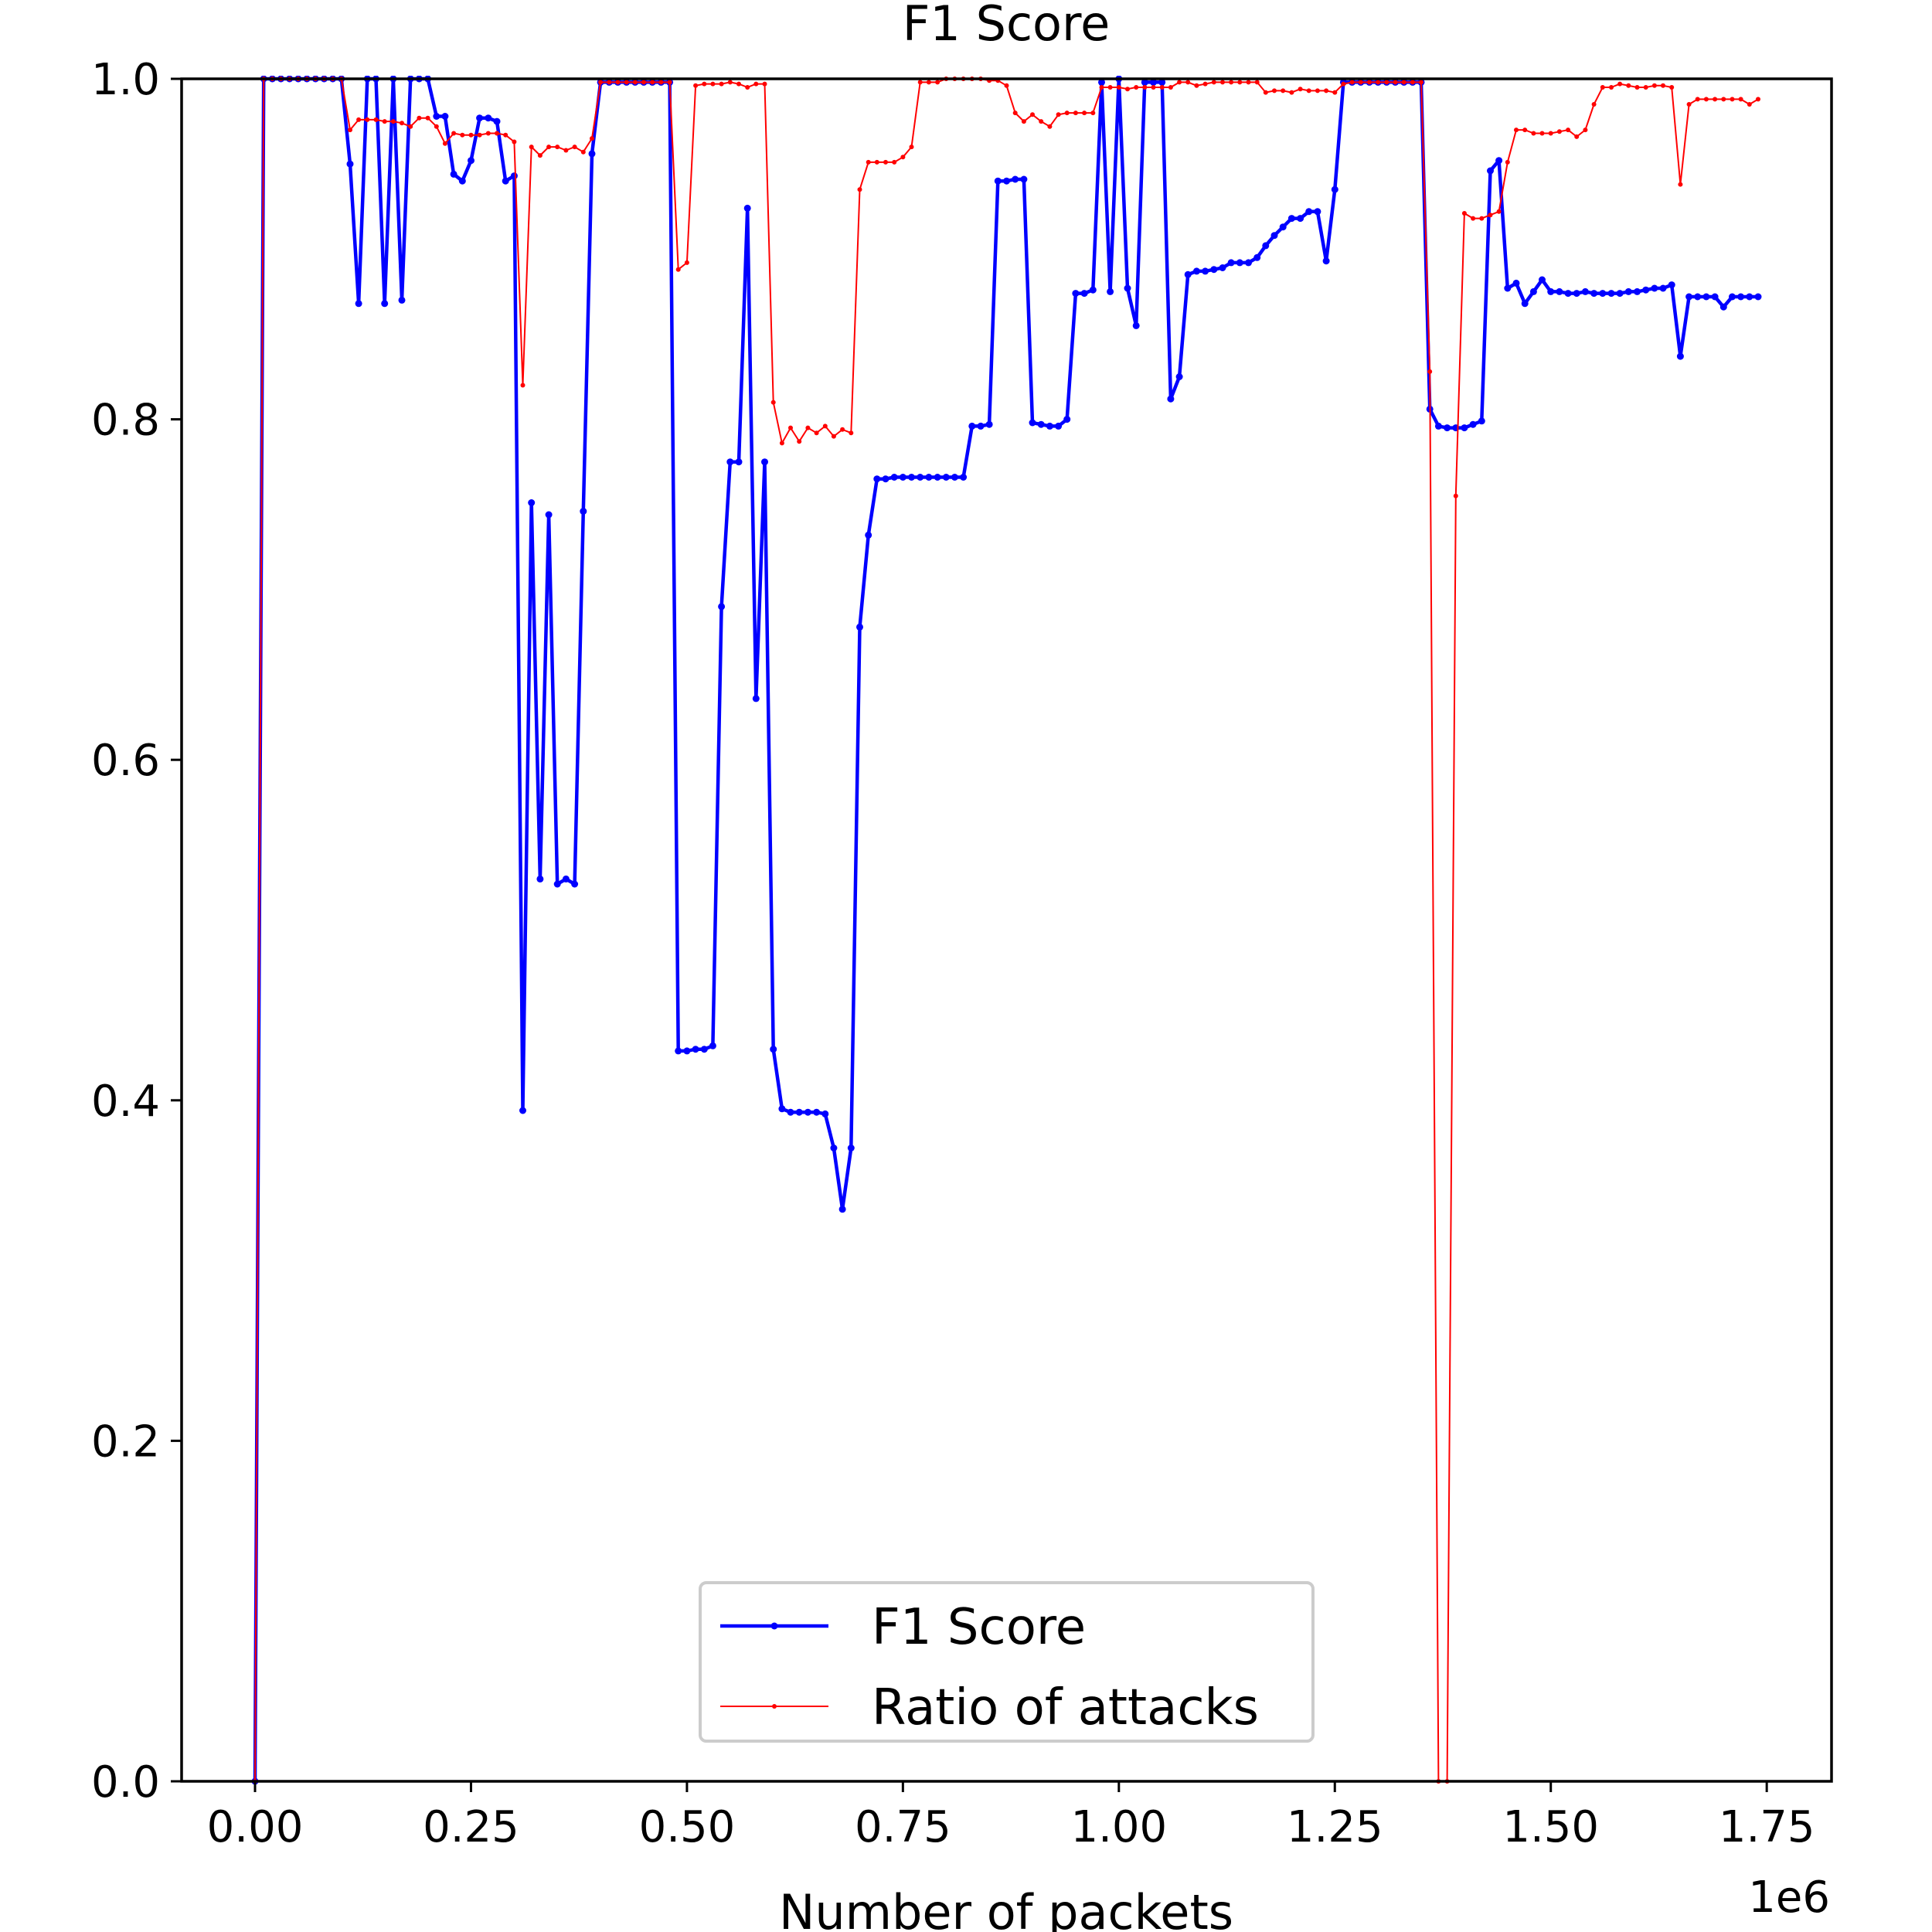 The width and height of the screenshot is (1932, 1932). What do you see at coordinates (126, 421) in the screenshot?
I see `y-tick-label: 0.8` at bounding box center [126, 421].